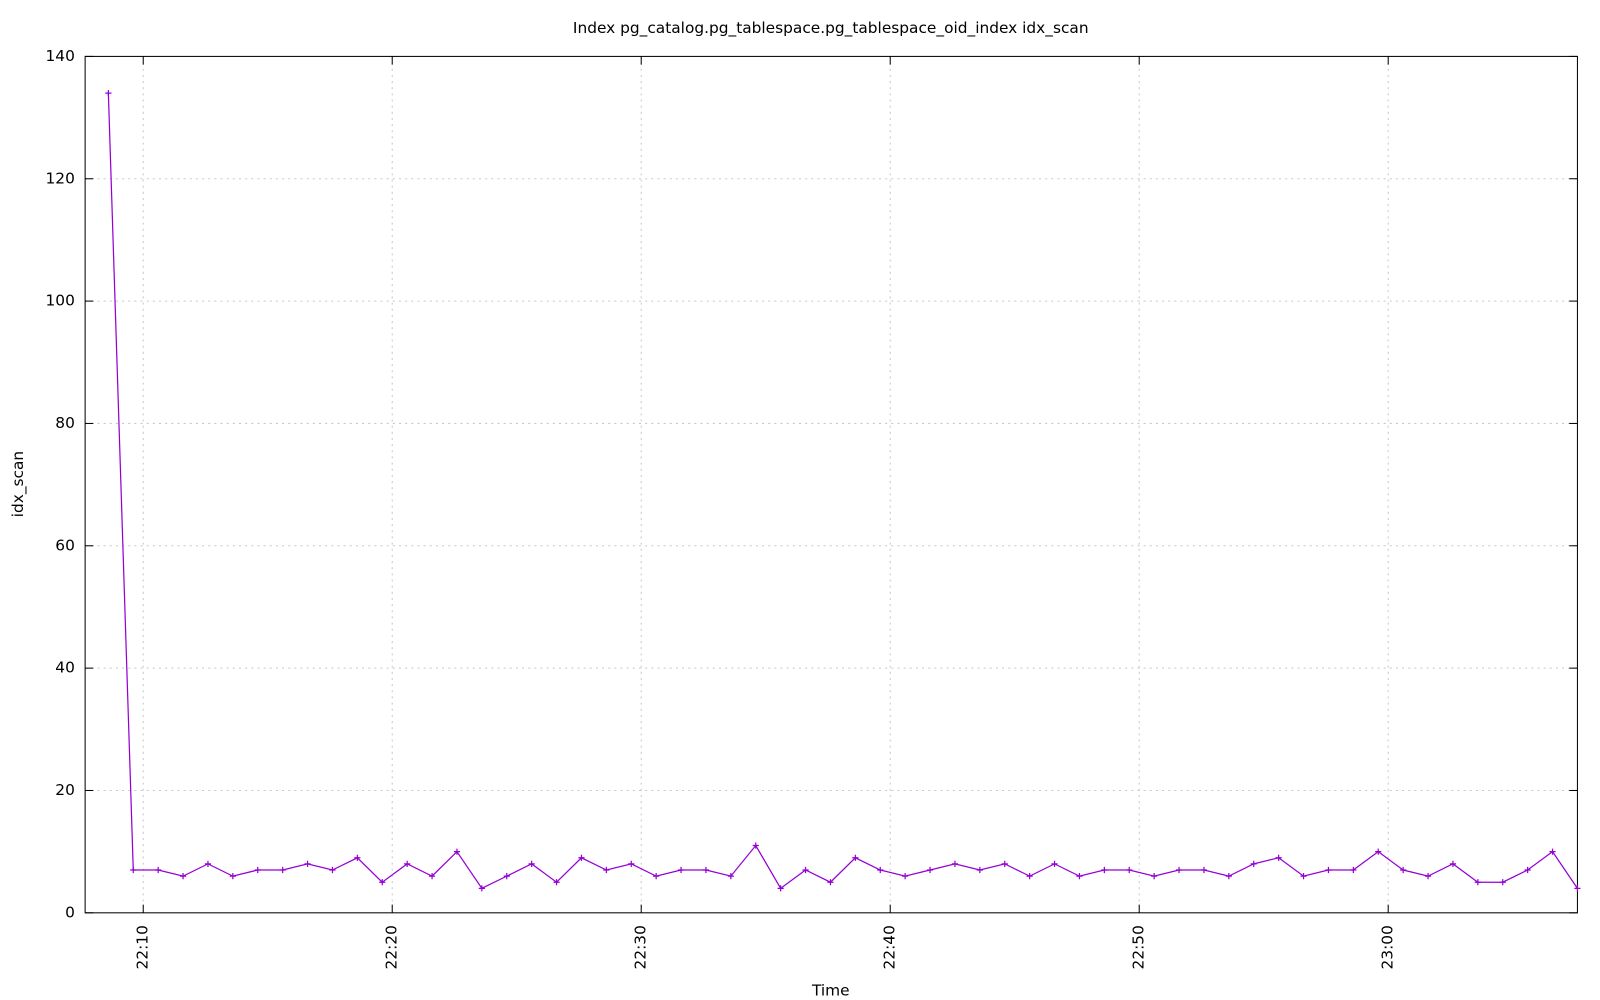 Image resolution: width=1600 pixels, height=1000 pixels. What do you see at coordinates (18, 484) in the screenshot?
I see `y-axis-label: idx_scan` at bounding box center [18, 484].